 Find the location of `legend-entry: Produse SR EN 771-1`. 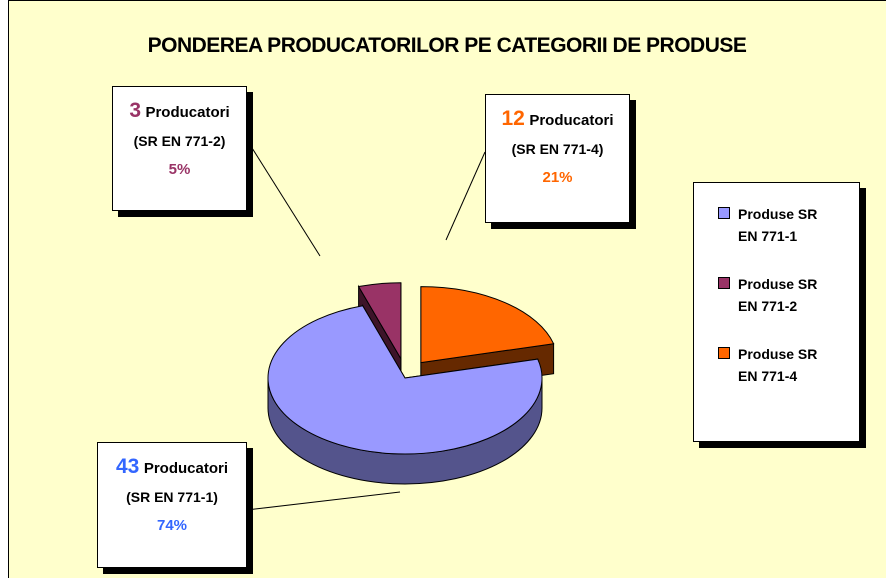

legend-entry: Produse SR EN 771-1 is located at coordinates (788, 225).